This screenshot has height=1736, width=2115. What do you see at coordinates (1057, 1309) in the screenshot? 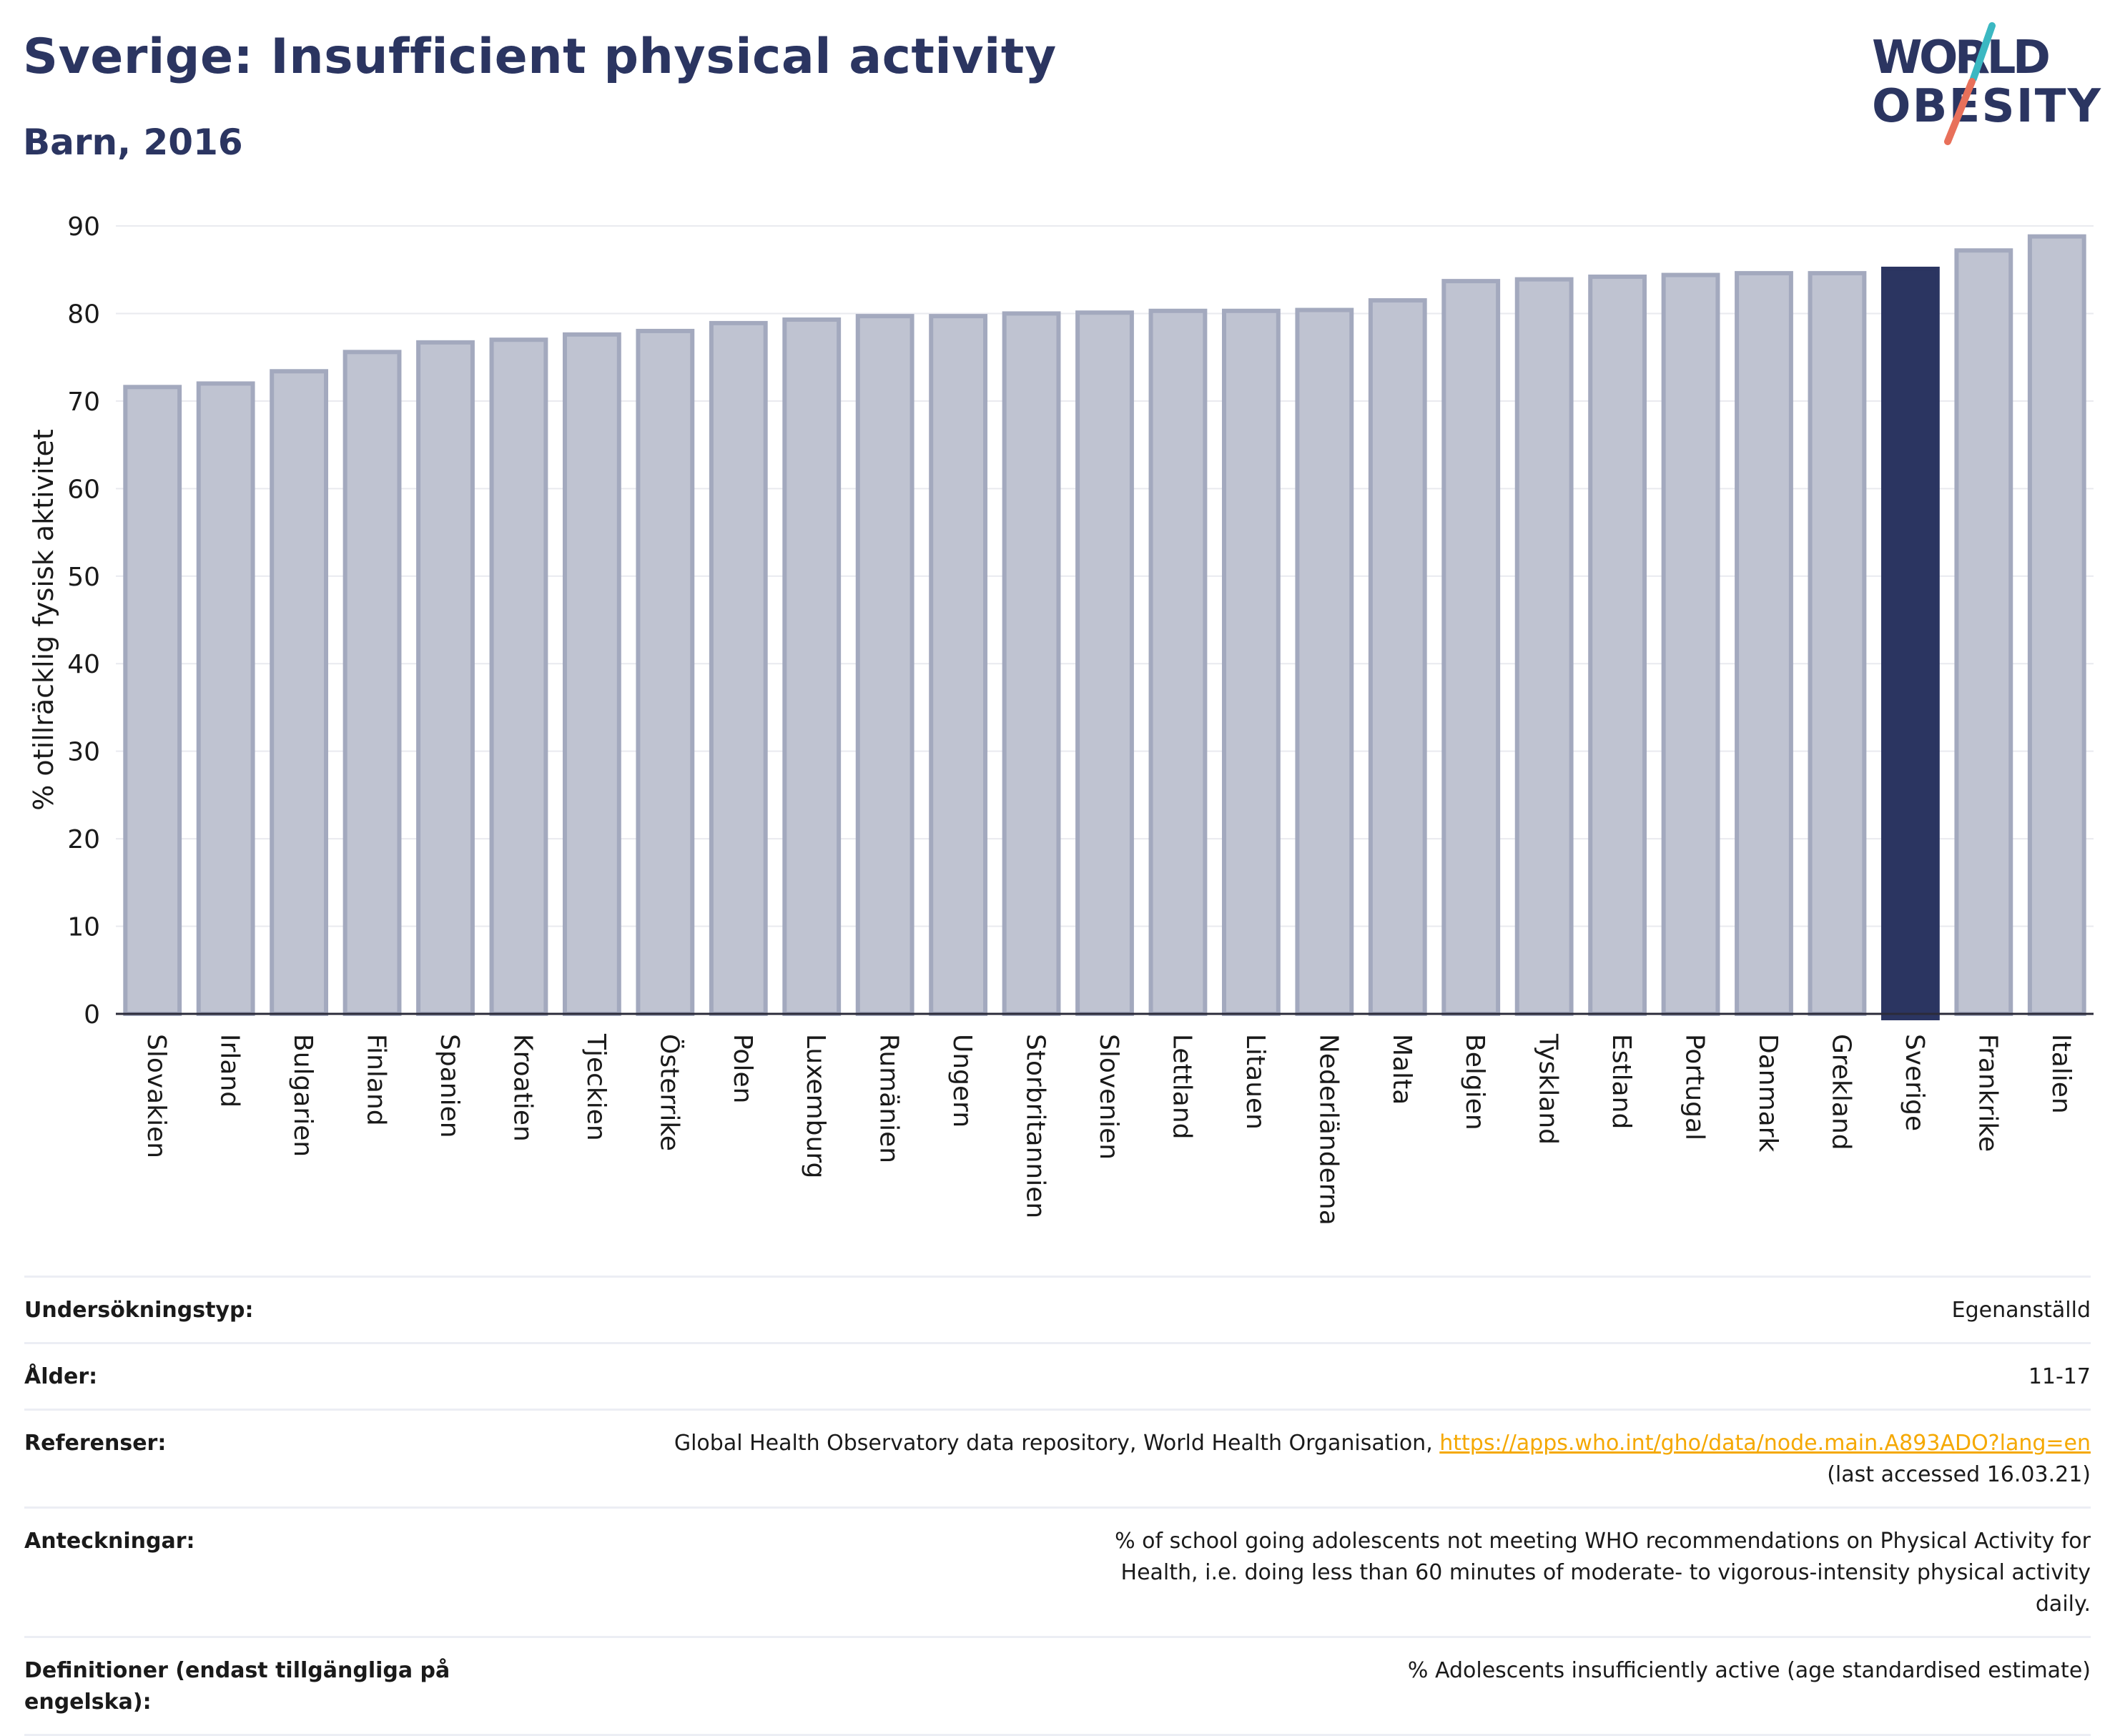
I see `info-row-survey-type: Undersökningstyp: Egenanställd` at bounding box center [1057, 1309].